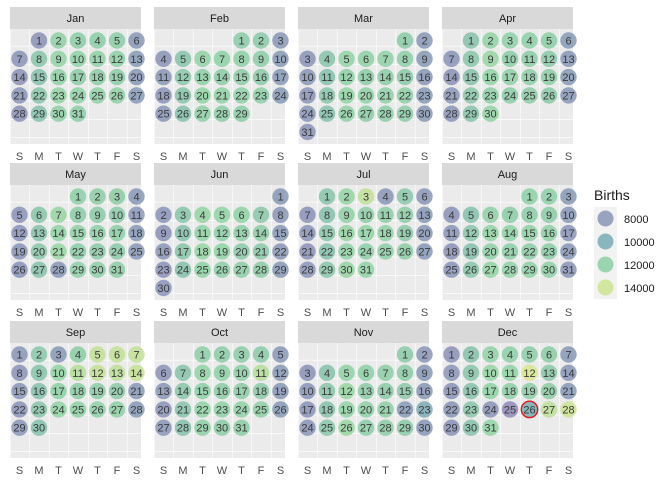  What do you see at coordinates (605, 264) in the screenshot?
I see `legend-key-point` at bounding box center [605, 264].